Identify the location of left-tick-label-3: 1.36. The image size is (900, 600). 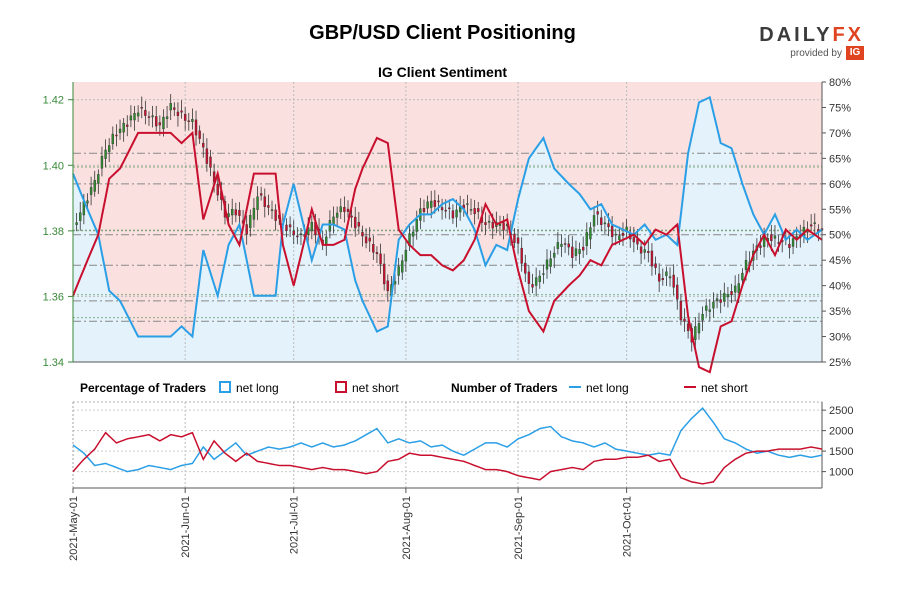
(53, 297).